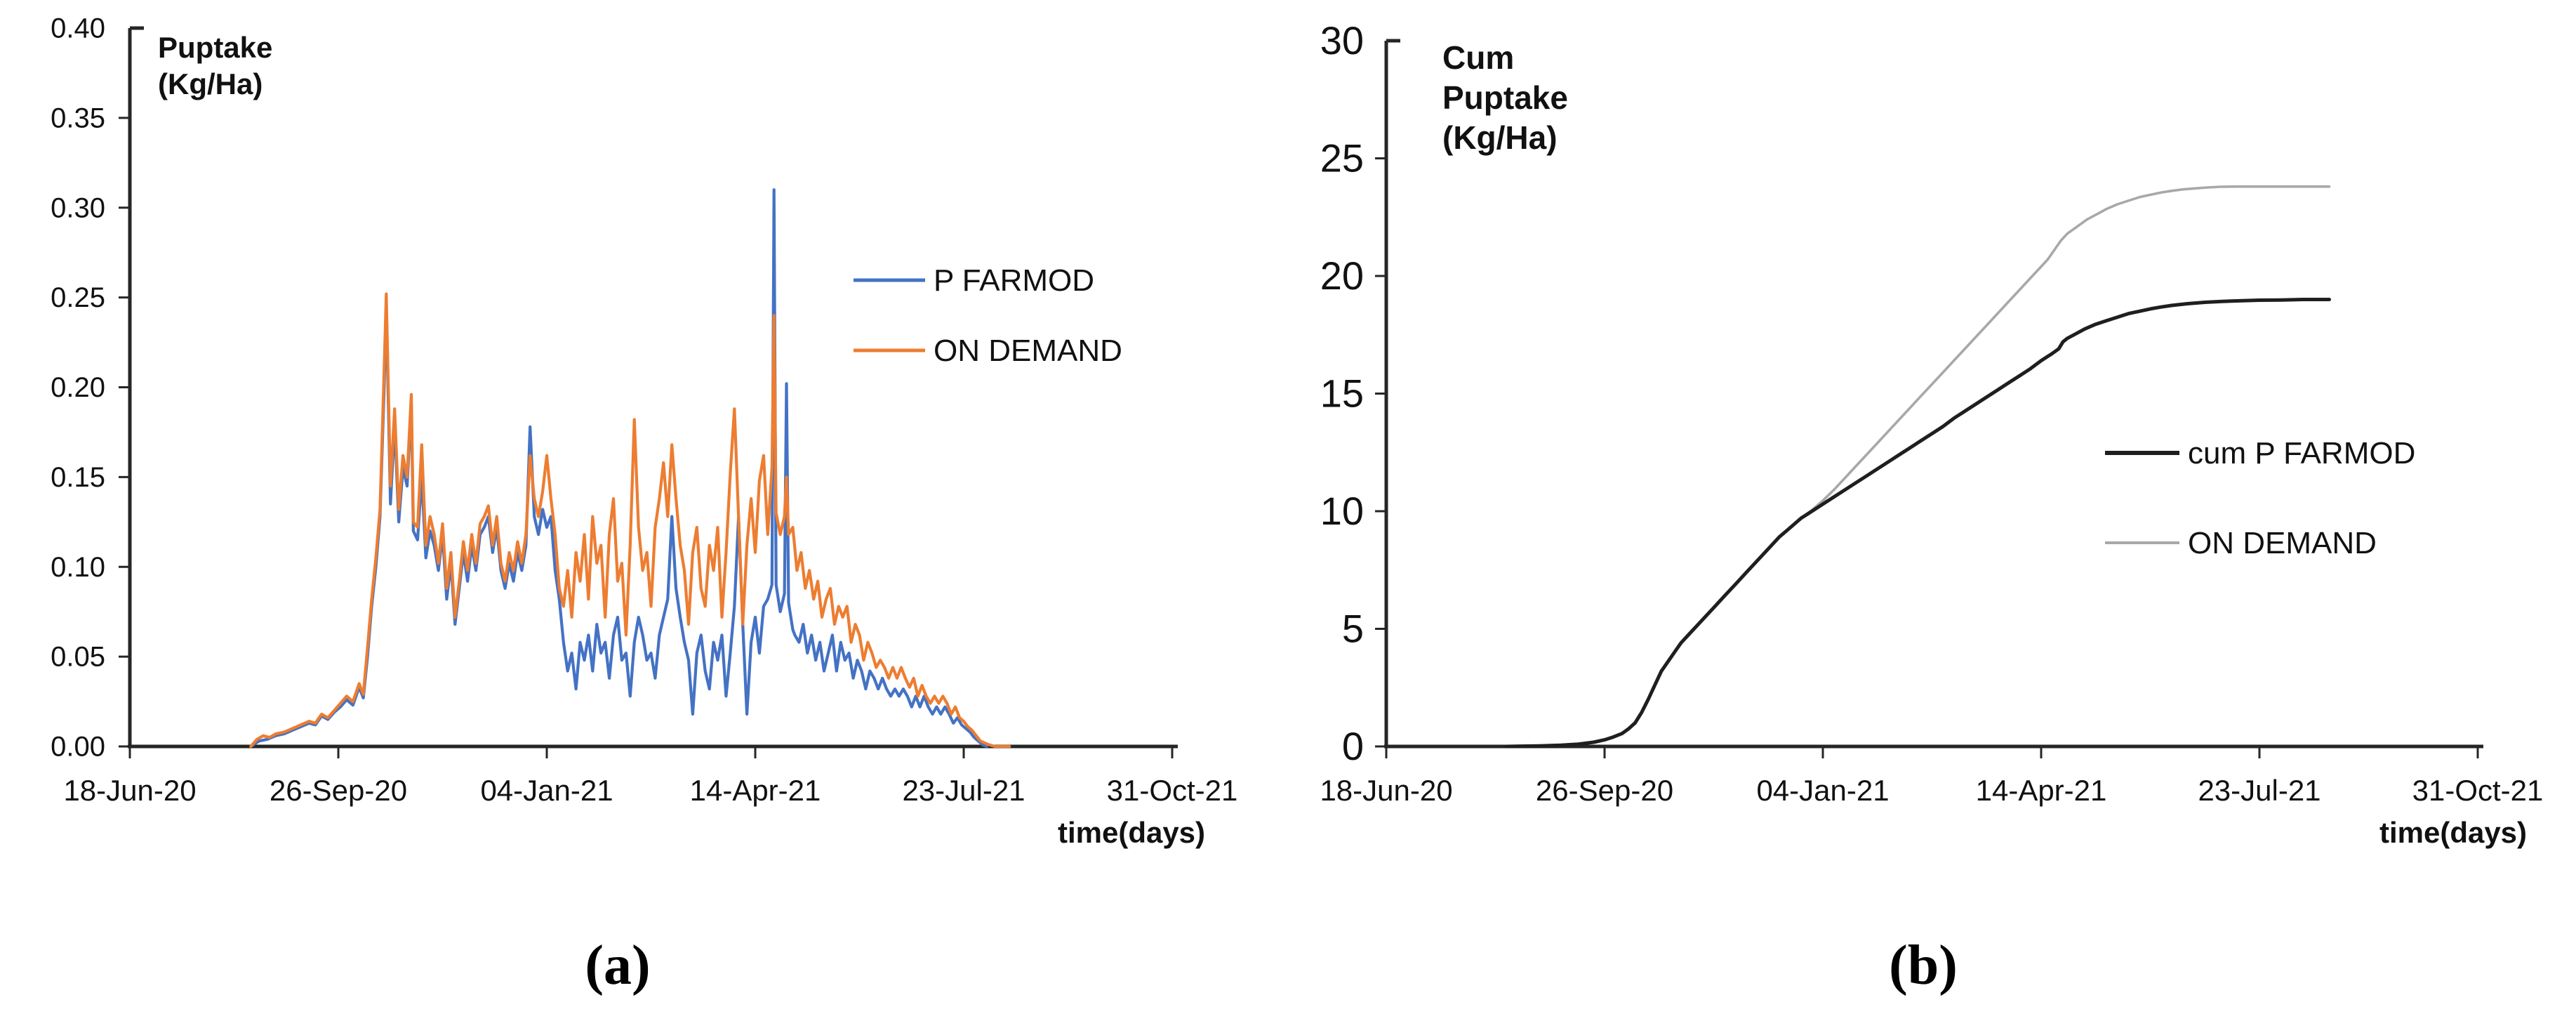 The width and height of the screenshot is (2576, 1021). Describe the element at coordinates (1353, 746) in the screenshot. I see `y-tick-label: 0` at that location.